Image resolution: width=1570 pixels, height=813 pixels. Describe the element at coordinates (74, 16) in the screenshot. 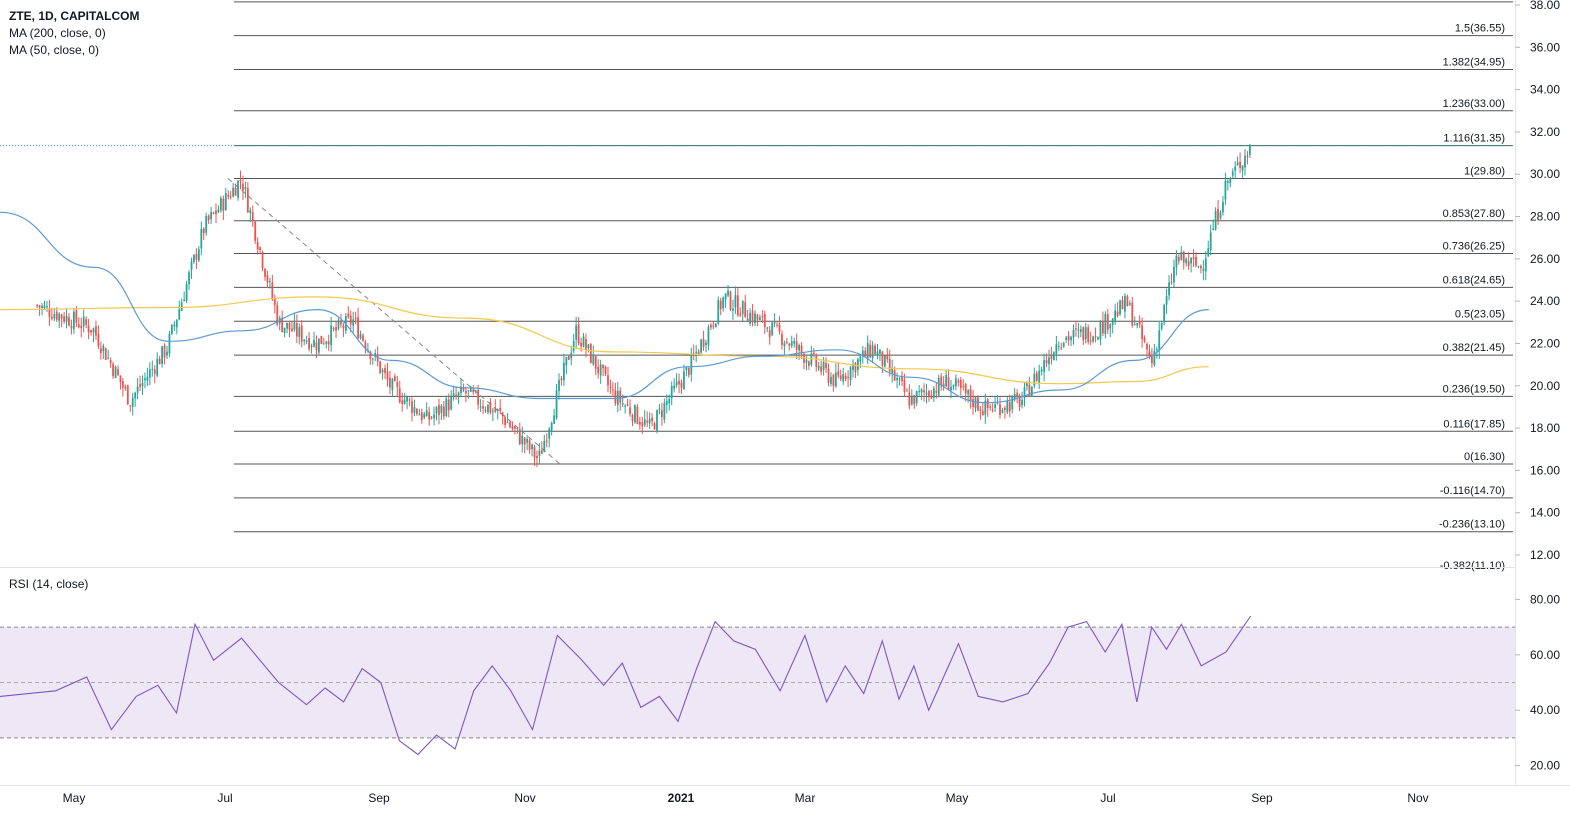

I see `legend-symbol: ZTE, 1D, CAPITALCOM` at that location.